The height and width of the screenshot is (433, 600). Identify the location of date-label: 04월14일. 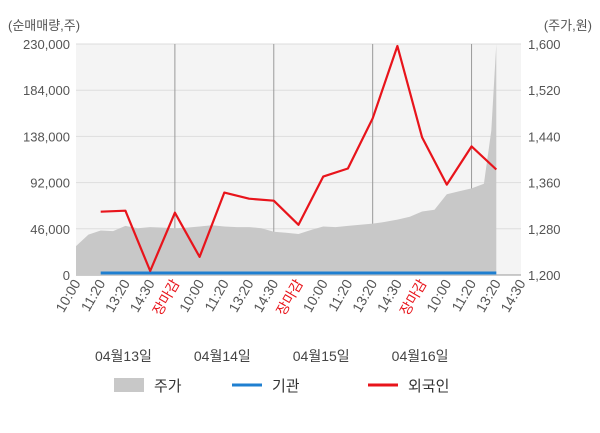
(222, 356).